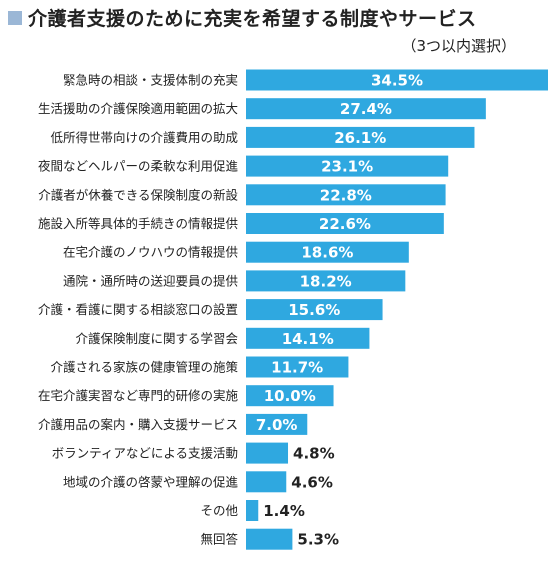  What do you see at coordinates (150, 252) in the screenshot?
I see `category-label: 在宅介護のノウハウの情報提供` at bounding box center [150, 252].